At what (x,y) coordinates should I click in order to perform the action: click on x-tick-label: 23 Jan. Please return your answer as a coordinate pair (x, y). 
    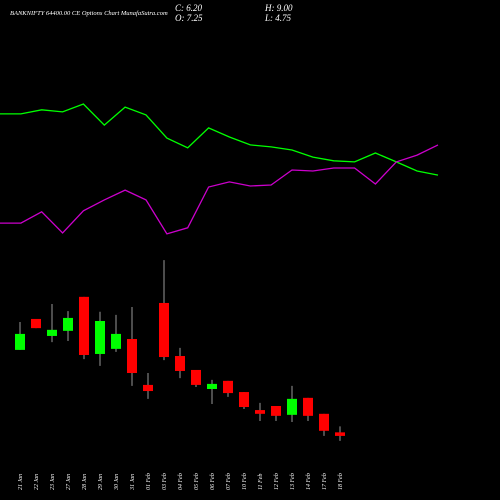
    Looking at the image, I should click on (53, 482).